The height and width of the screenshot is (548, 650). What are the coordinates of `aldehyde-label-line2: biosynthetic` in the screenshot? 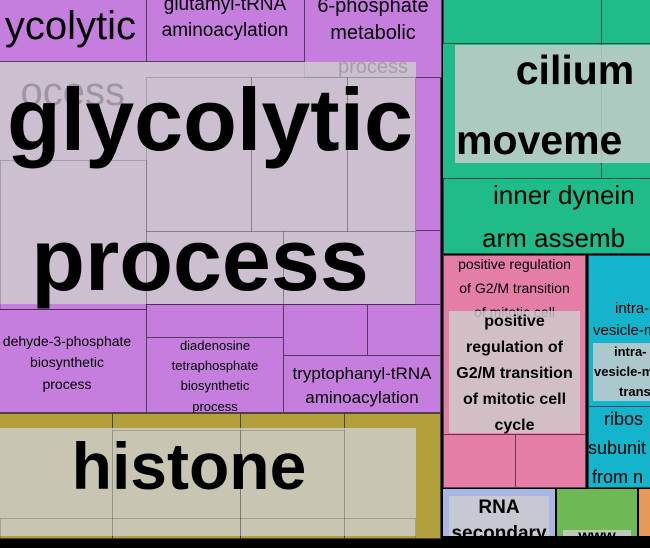 It's located at (67, 362).